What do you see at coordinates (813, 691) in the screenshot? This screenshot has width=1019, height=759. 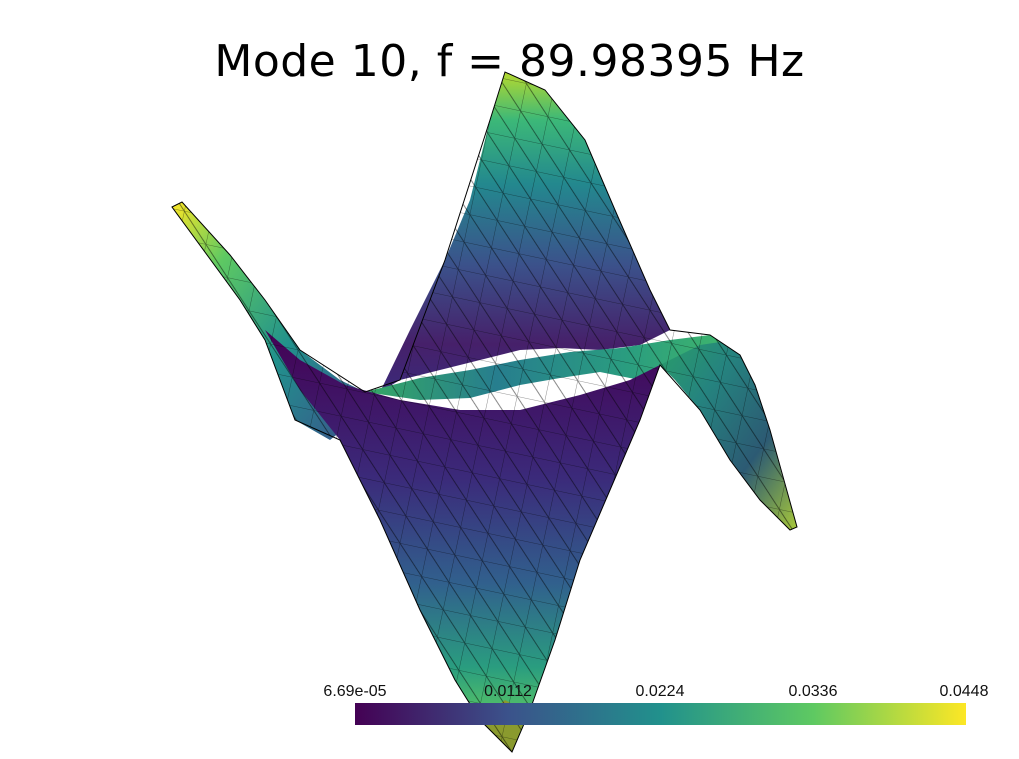 I see `colorbar-tick-3: 0.0336` at bounding box center [813, 691].